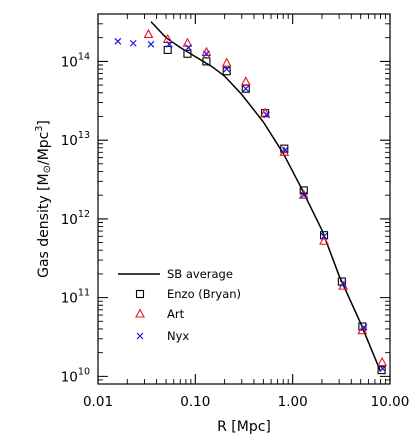 The image size is (414, 442). I want to click on legend-label: Enzo (Bryan), so click(204, 294).